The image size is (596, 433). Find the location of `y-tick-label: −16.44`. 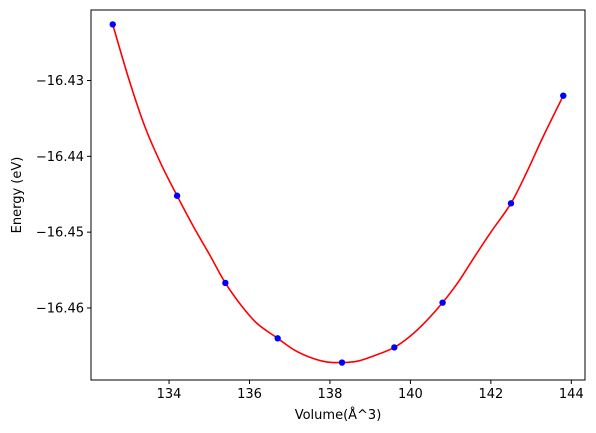

y-tick-label: −16.44 is located at coordinates (60, 157).